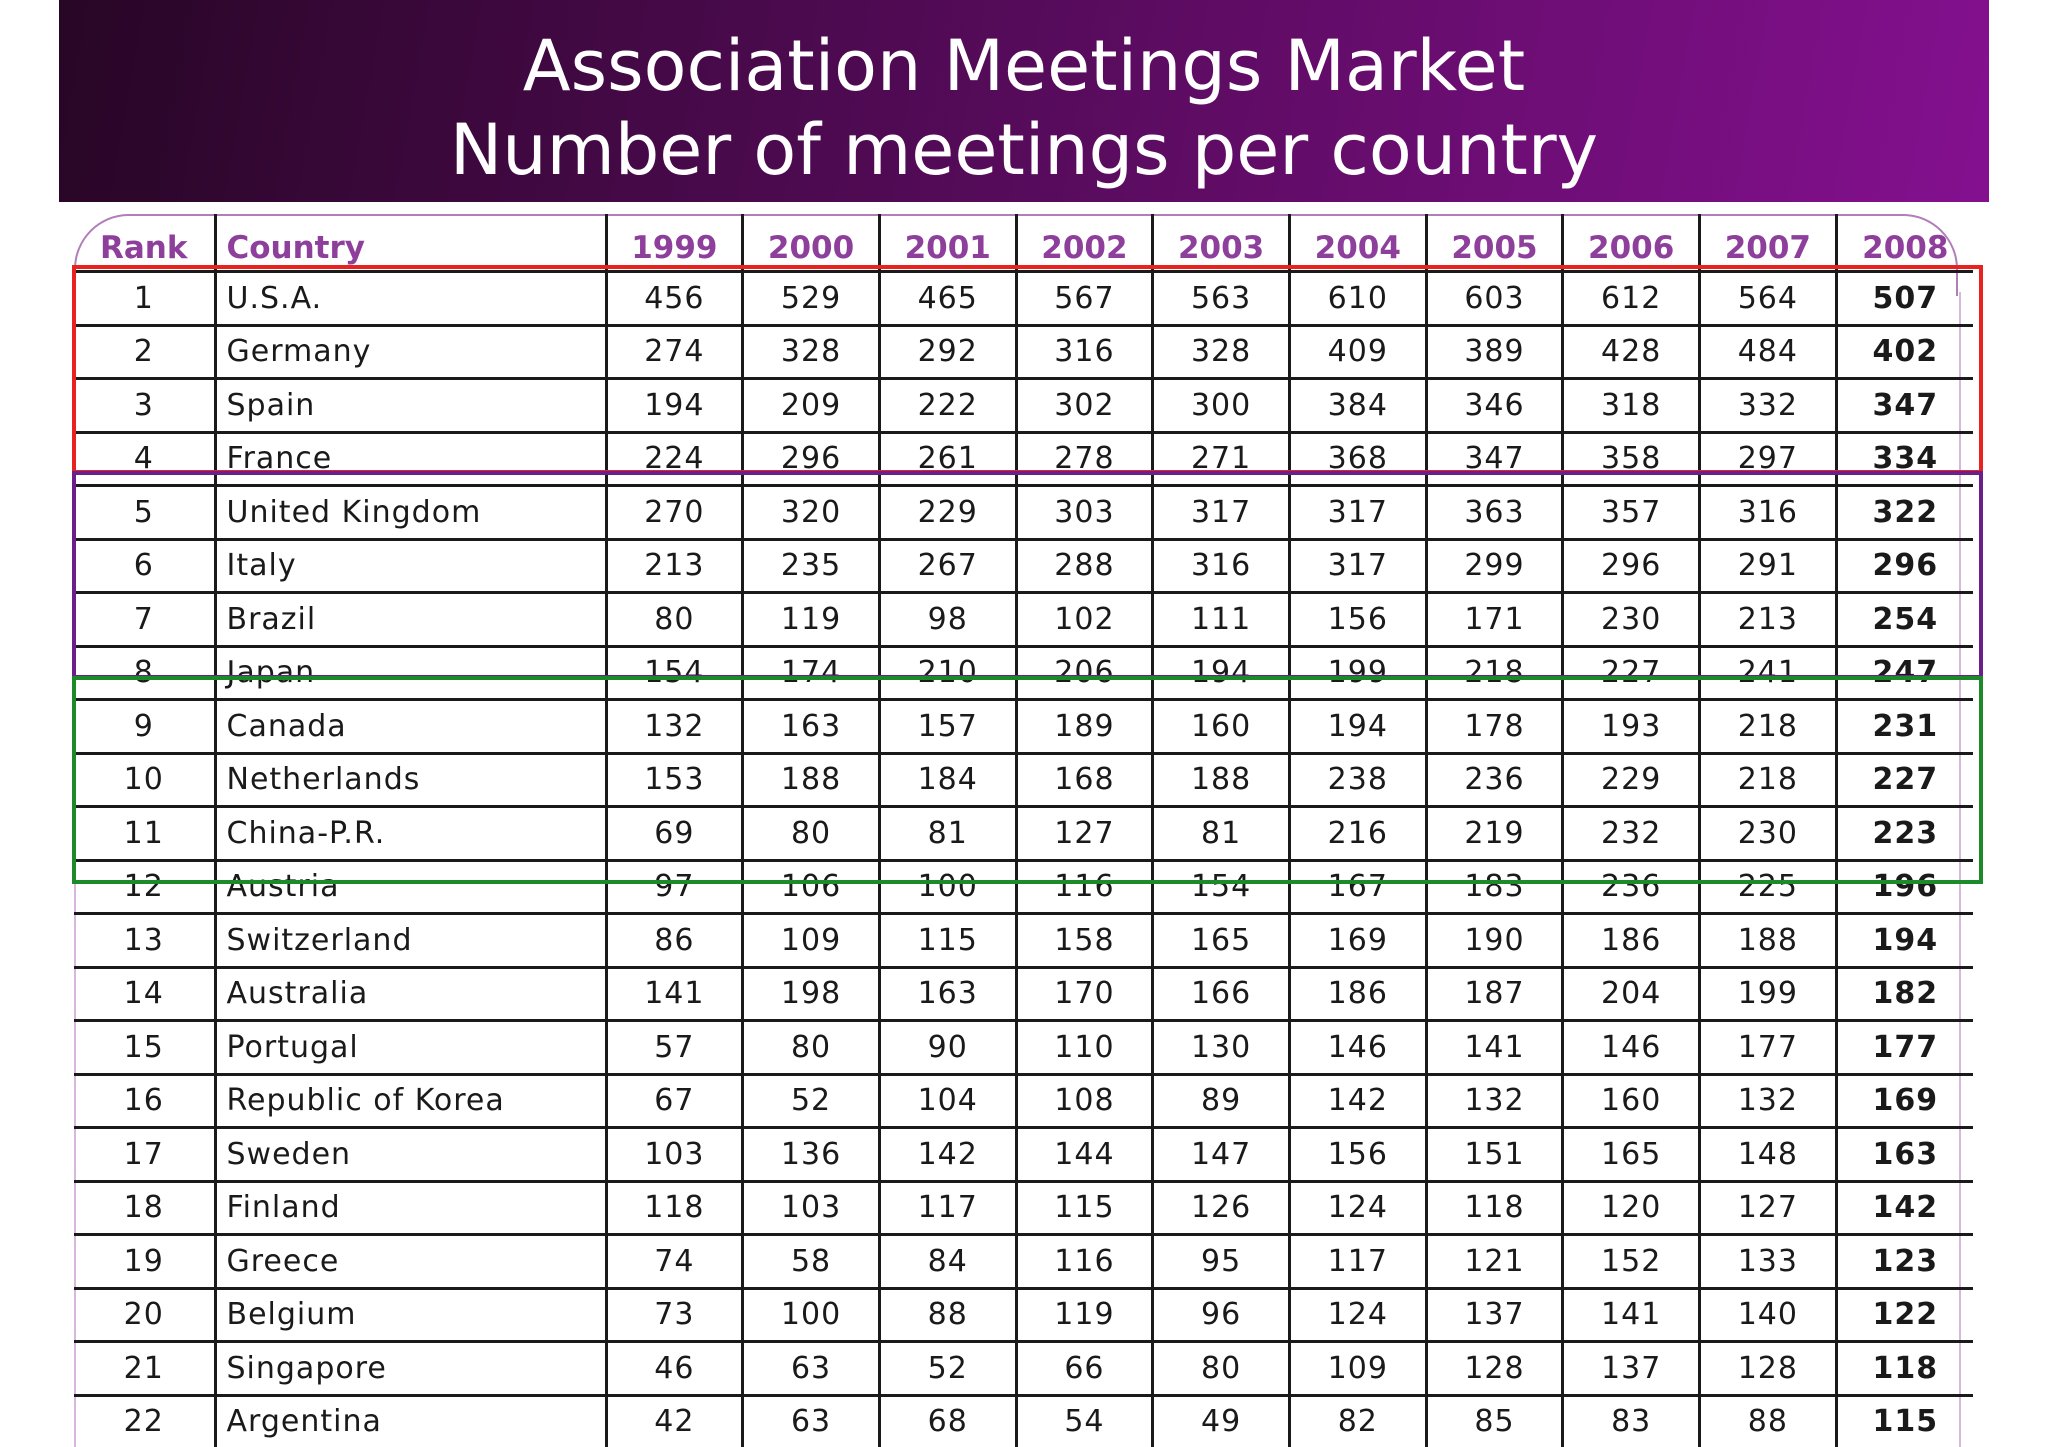 The width and height of the screenshot is (2048, 1447). I want to click on country-cell: Australia, so click(409, 993).